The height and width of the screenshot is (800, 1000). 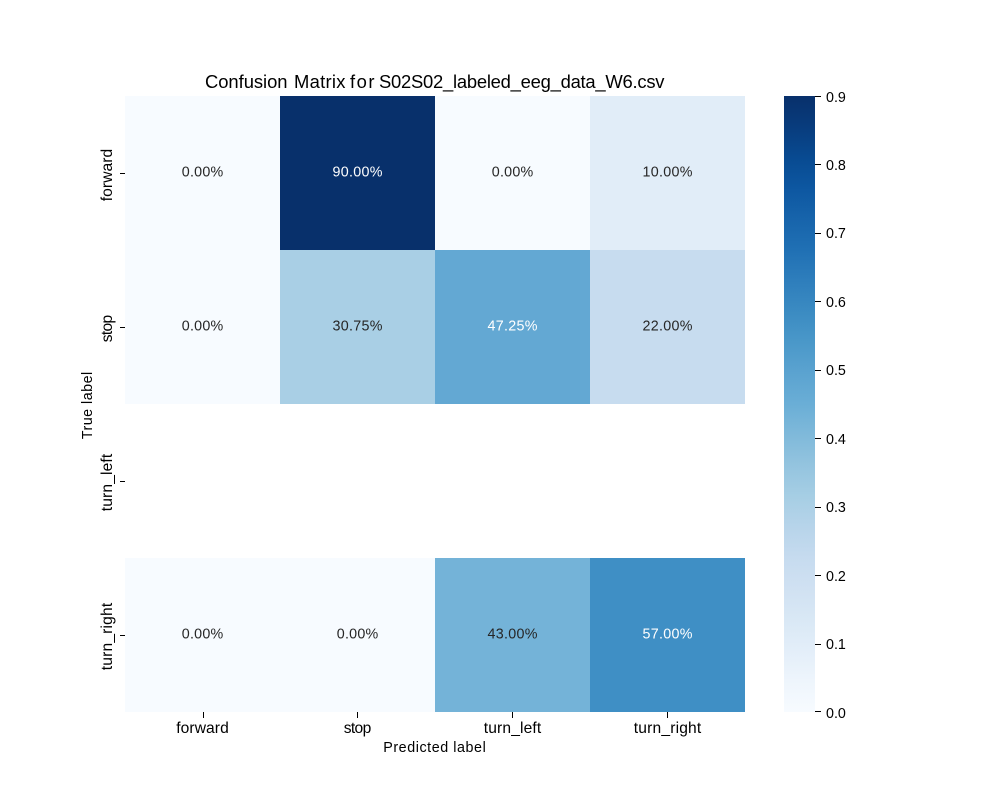 I want to click on svg-text: S02S02_labeled_eeg_data_W6.csv, so click(x=522, y=82).